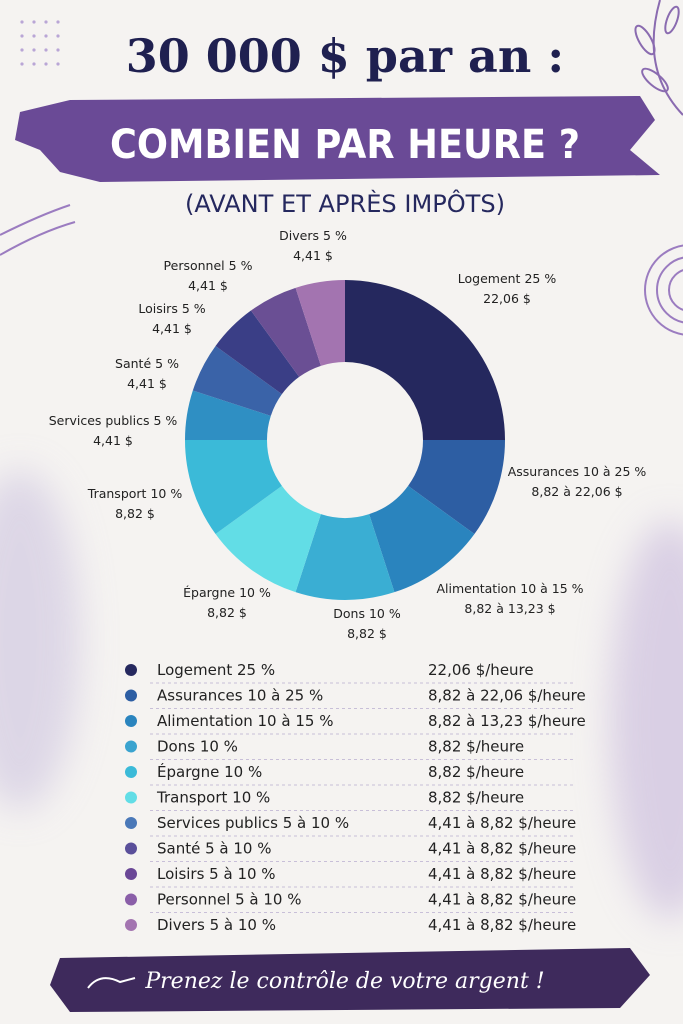 The width and height of the screenshot is (683, 1024). Describe the element at coordinates (213, 798) in the screenshot. I see `legend-label: Transport 10 %` at that location.